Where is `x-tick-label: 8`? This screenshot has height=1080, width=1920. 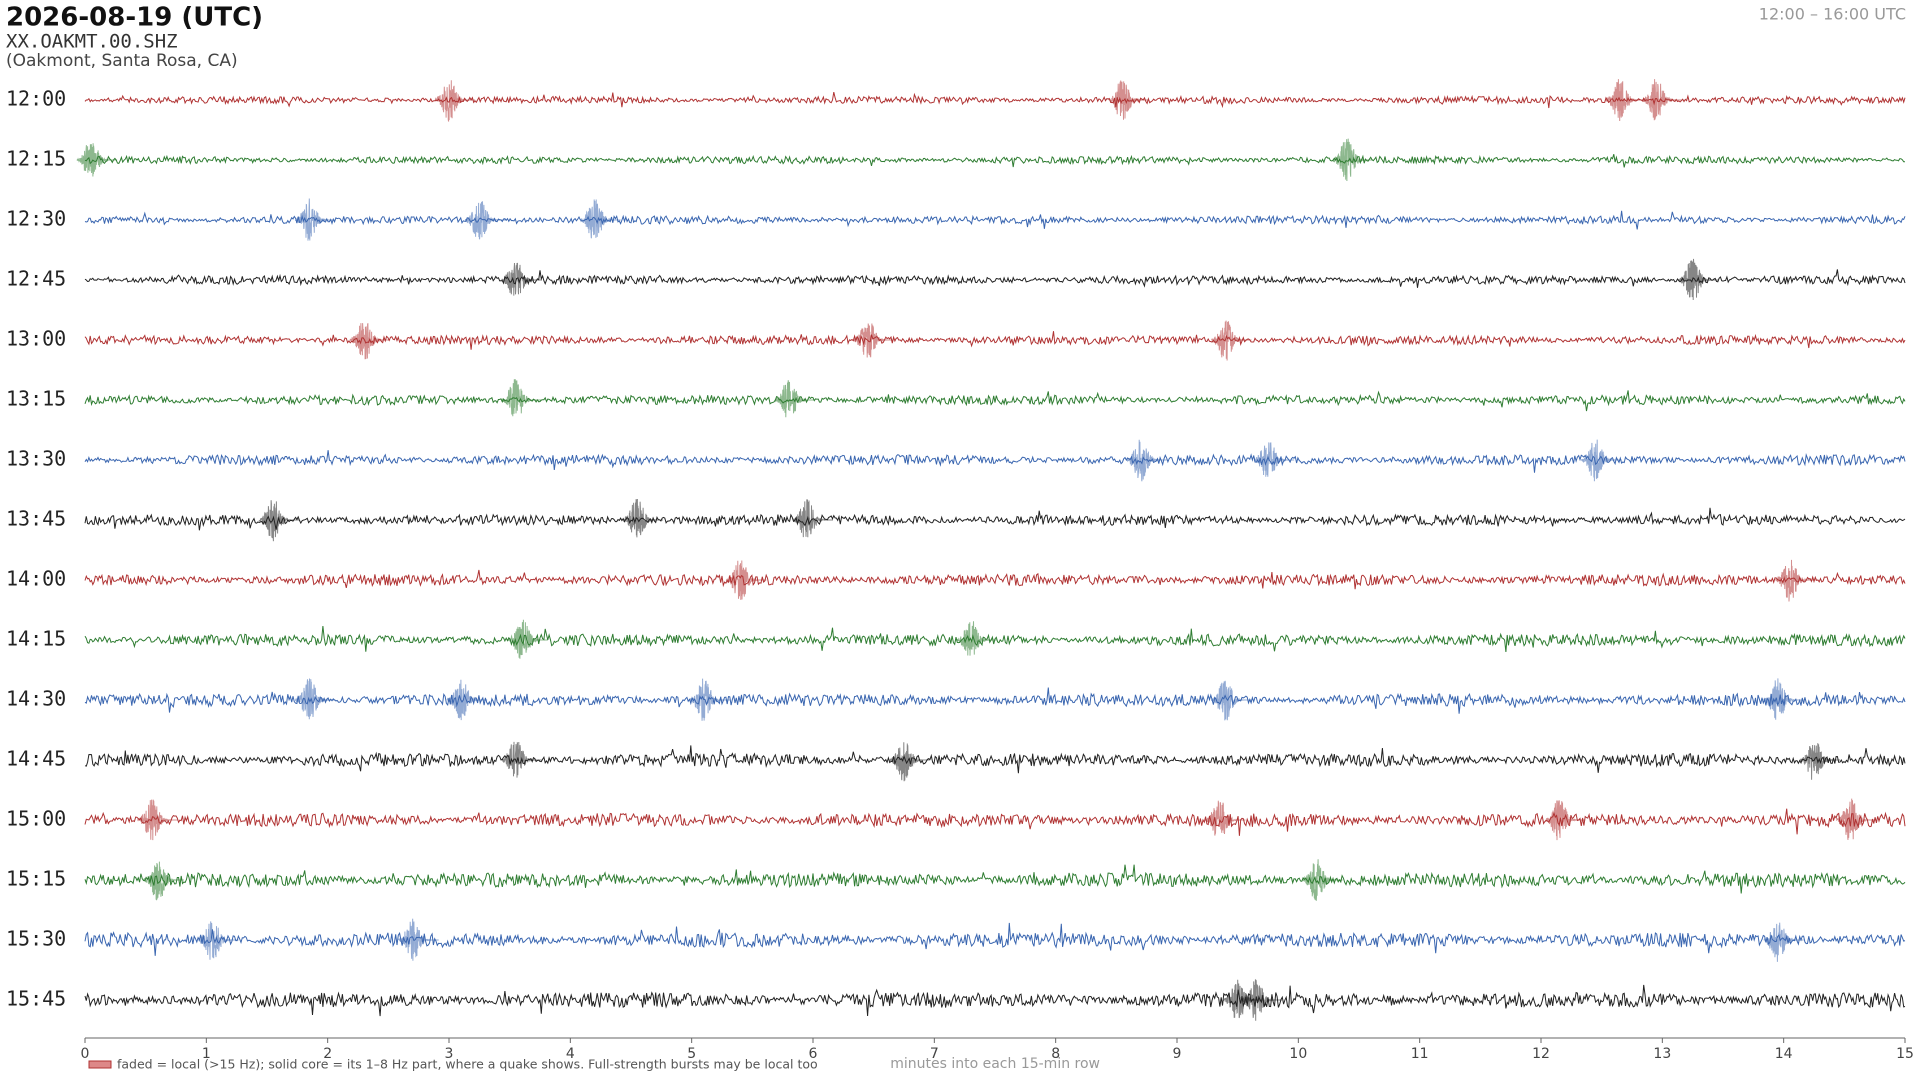 x-tick-label: 8 is located at coordinates (1055, 1054).